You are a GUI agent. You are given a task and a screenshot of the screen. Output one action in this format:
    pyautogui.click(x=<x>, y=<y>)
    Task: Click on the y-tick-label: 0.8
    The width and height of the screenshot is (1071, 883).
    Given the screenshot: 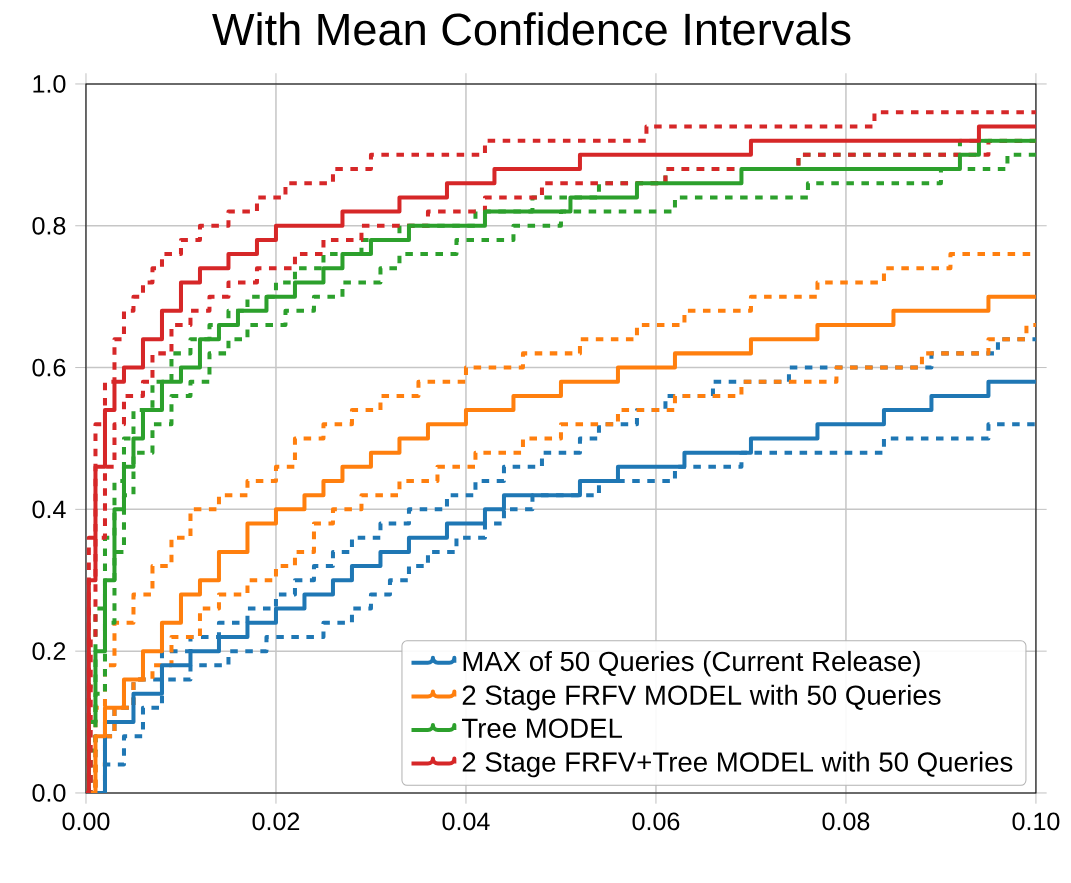 What is the action you would take?
    pyautogui.click(x=49, y=225)
    